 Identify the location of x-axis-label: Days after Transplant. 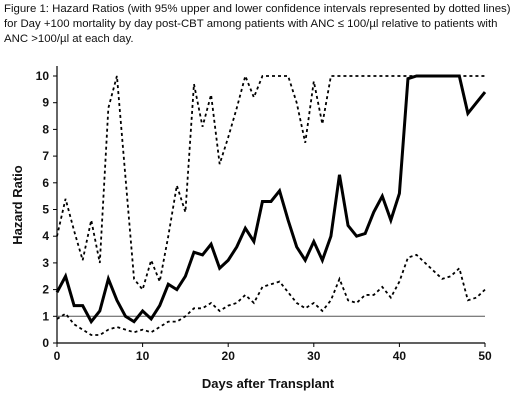
(268, 383).